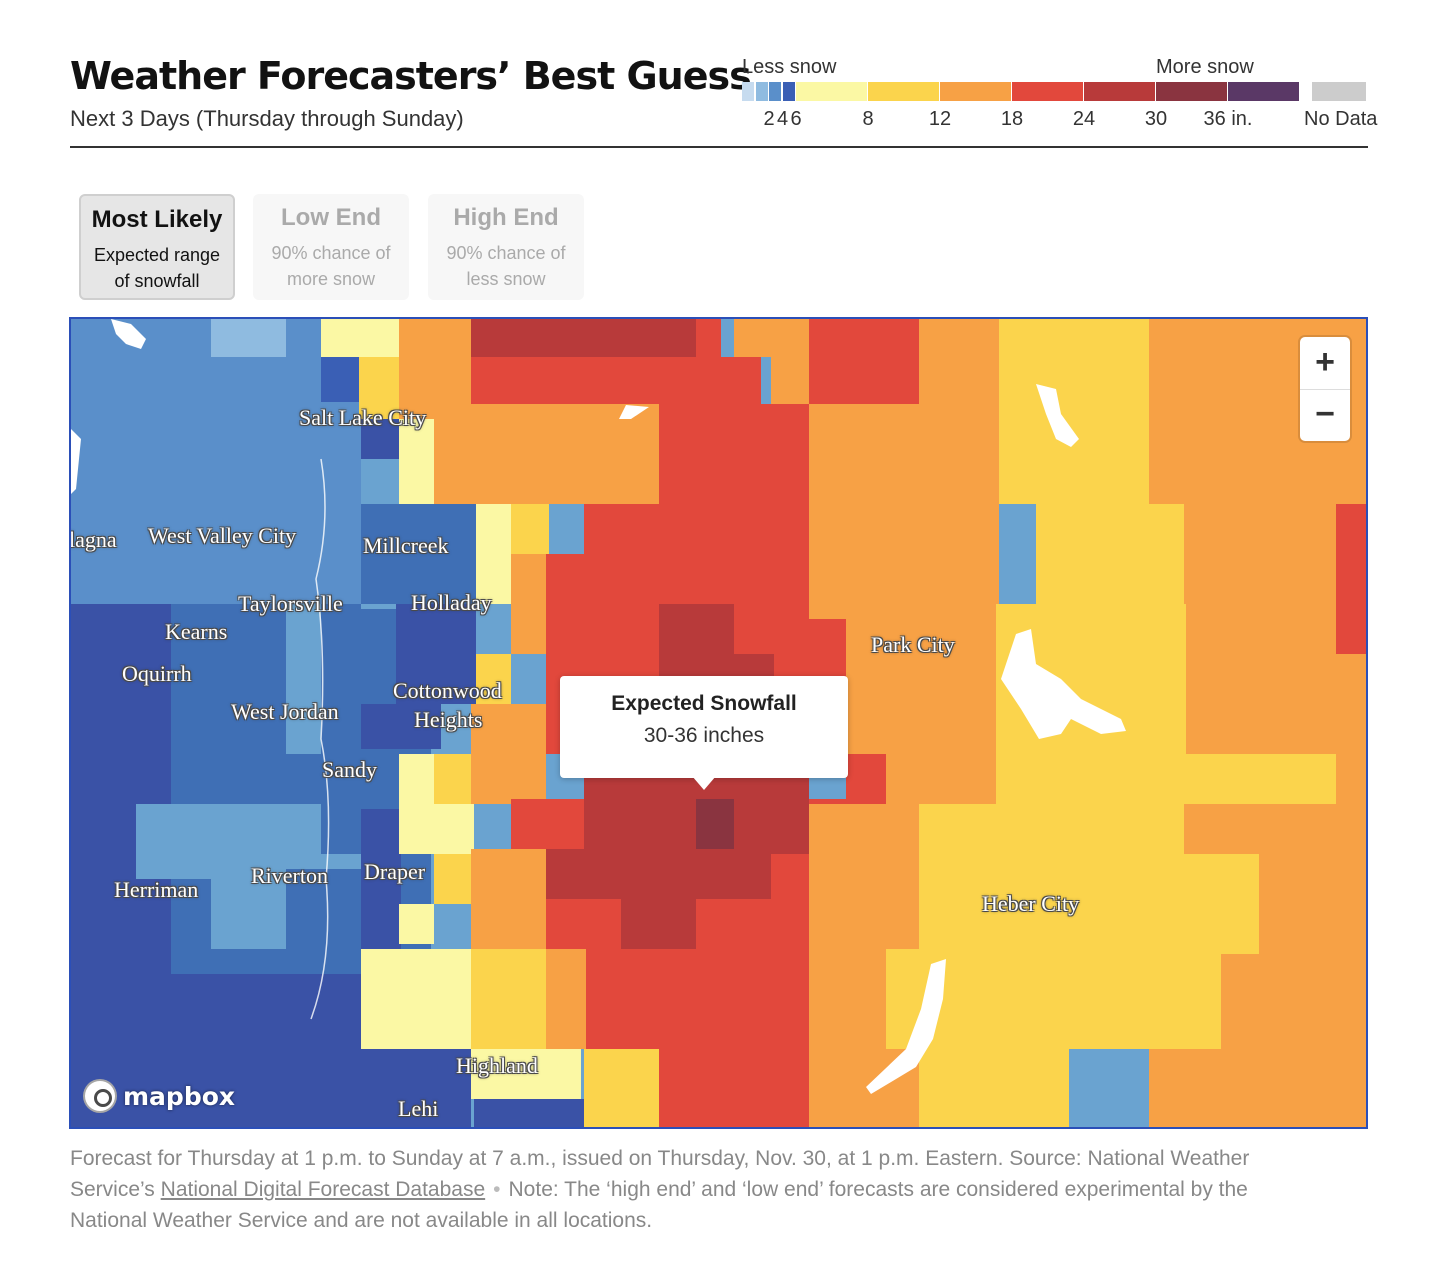  I want to click on tooltip-title: Expected Snowfall, so click(704, 703).